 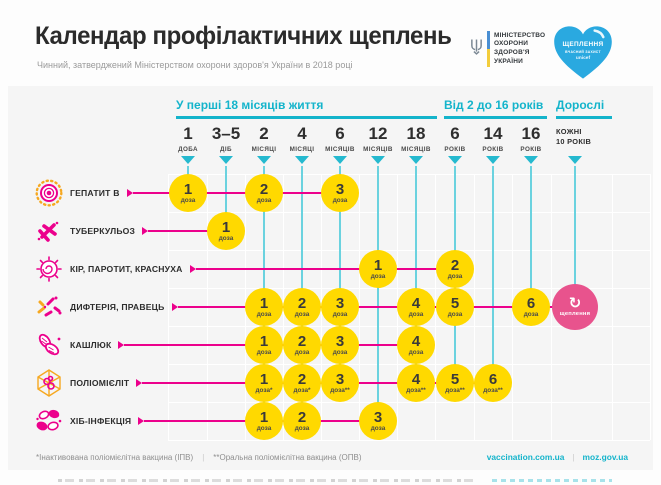 I want to click on dose-circle: 5 доза, so click(x=455, y=307).